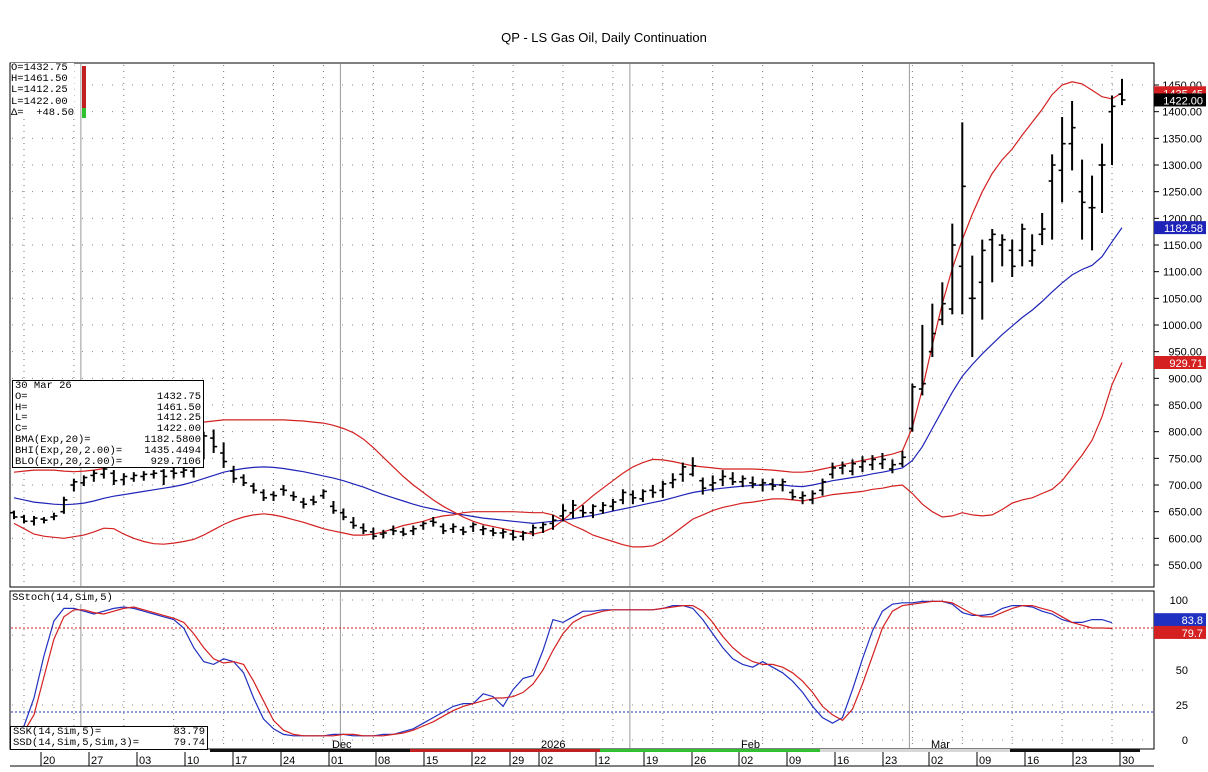  I want to click on stoch-value: 79.74, so click(189, 742).